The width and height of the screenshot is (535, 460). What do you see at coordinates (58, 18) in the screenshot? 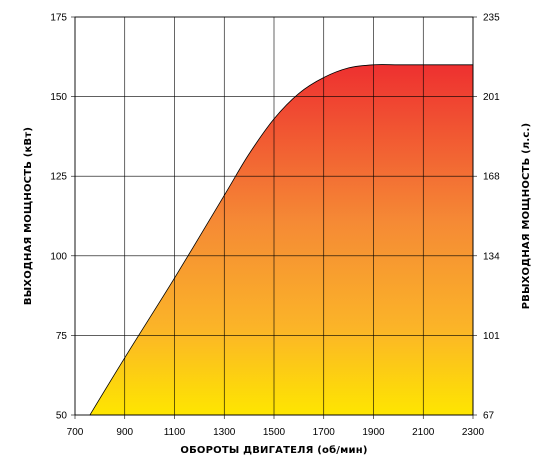
I see `y-tick-label: 175` at bounding box center [58, 18].